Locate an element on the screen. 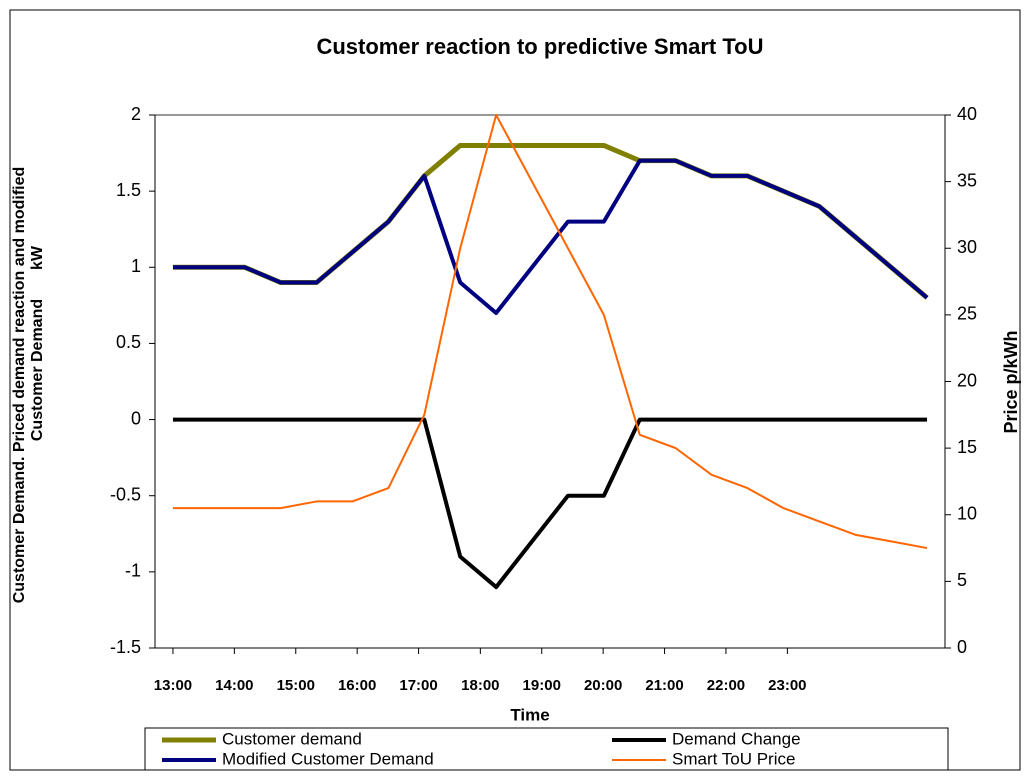  y2-axis-label: Price p/kWh is located at coordinates (1011, 381).